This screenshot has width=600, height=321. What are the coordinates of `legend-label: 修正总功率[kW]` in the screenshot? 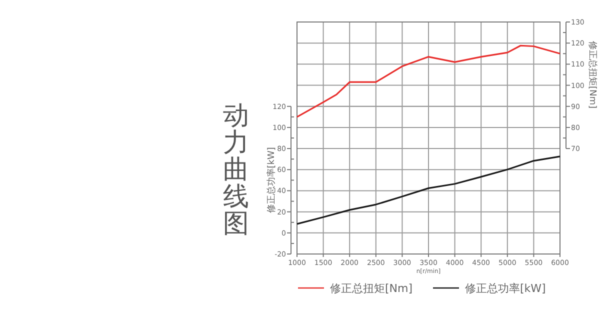 It's located at (505, 288).